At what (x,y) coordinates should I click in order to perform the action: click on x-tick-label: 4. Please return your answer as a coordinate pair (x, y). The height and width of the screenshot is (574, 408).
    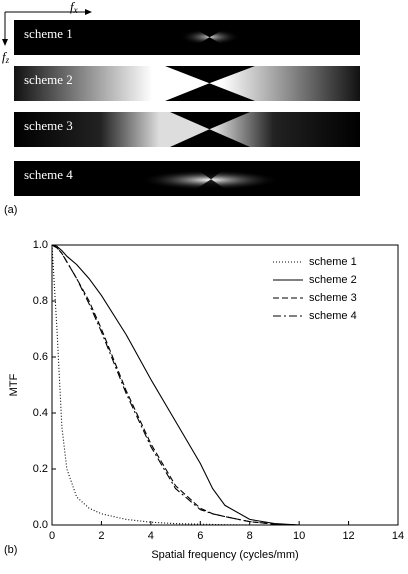
    Looking at the image, I should click on (151, 536).